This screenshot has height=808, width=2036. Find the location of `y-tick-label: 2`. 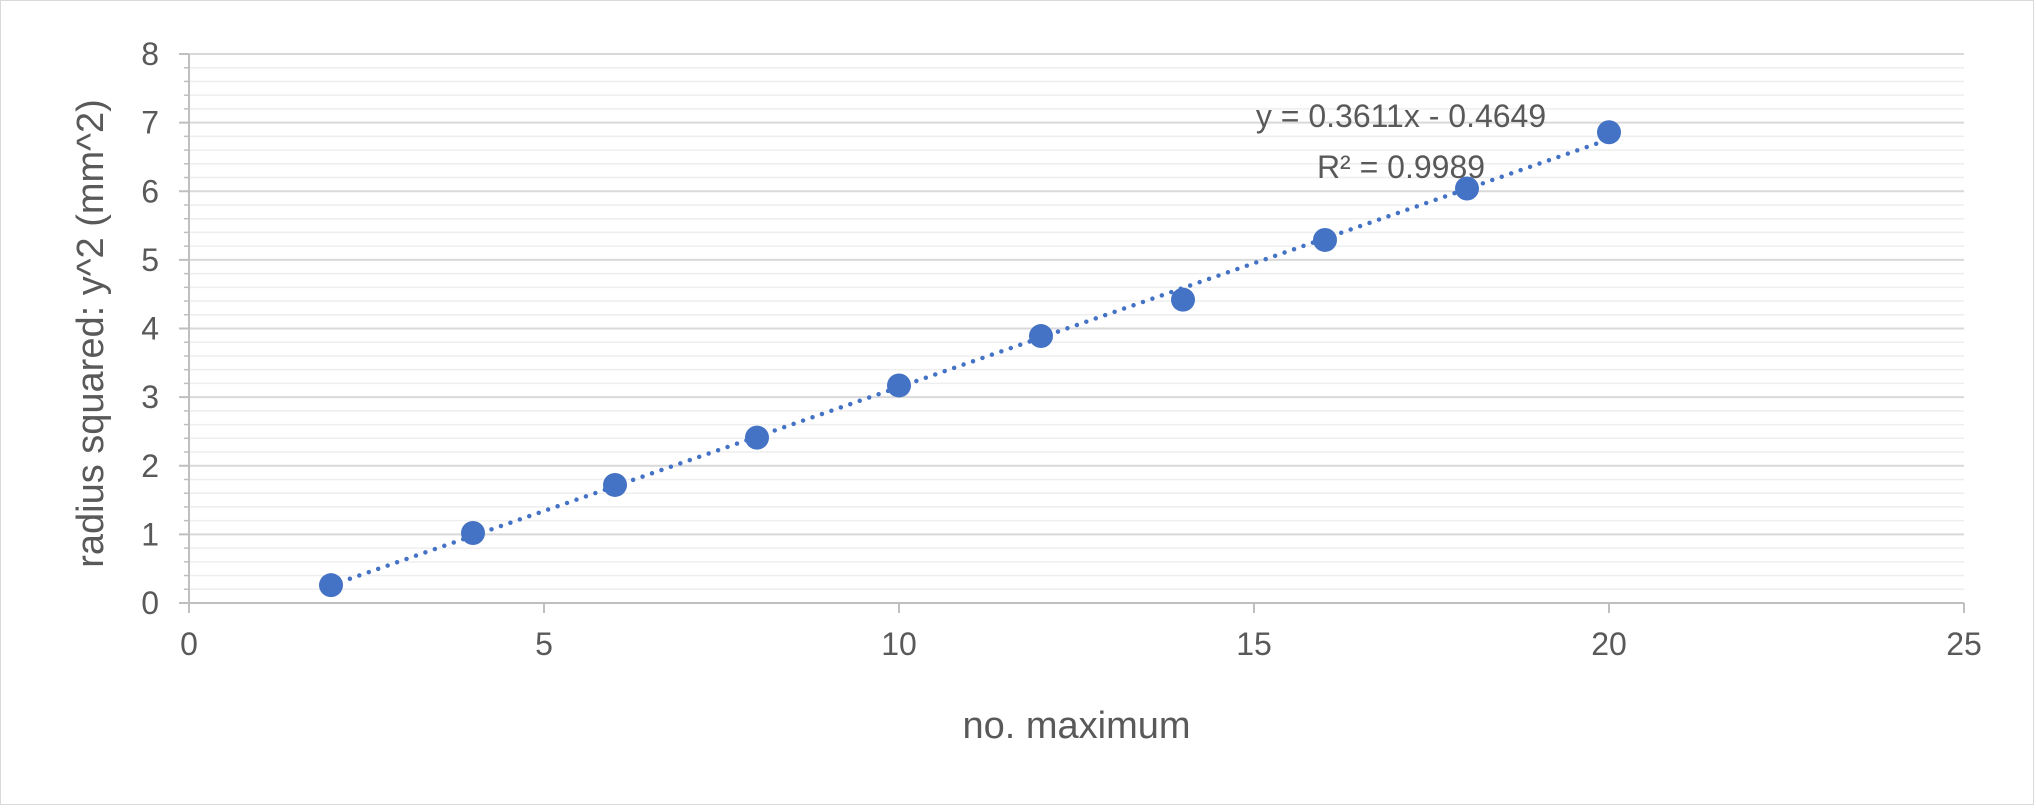

y-tick-label: 2 is located at coordinates (150, 466).